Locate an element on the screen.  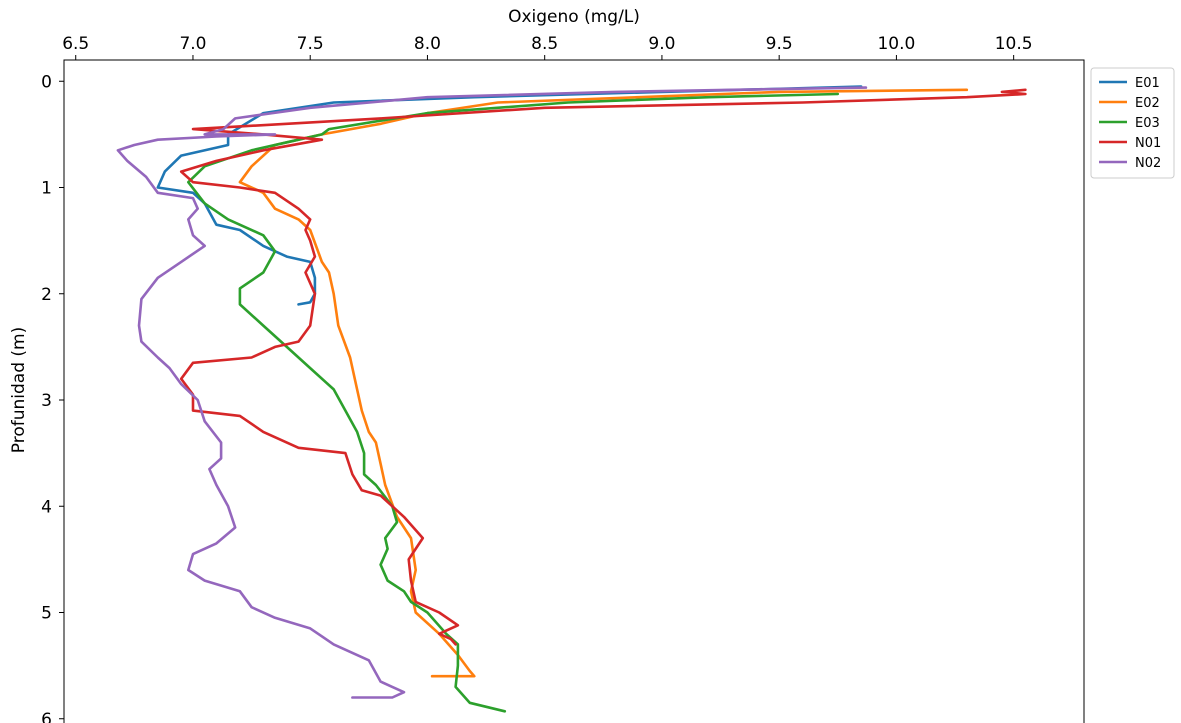
x-tick-label: 7.5 is located at coordinates (310, 44).